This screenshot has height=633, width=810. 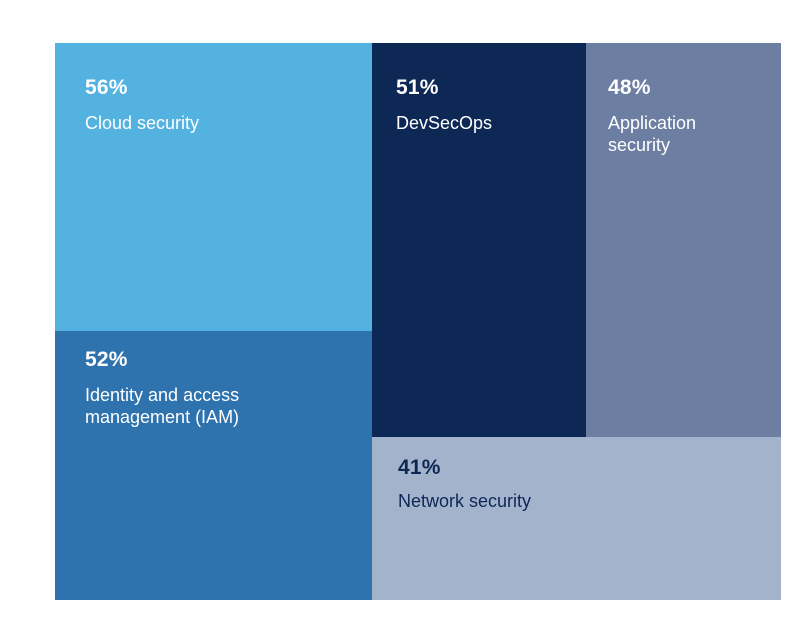 I want to click on value-label: 48%, so click(x=629, y=87).